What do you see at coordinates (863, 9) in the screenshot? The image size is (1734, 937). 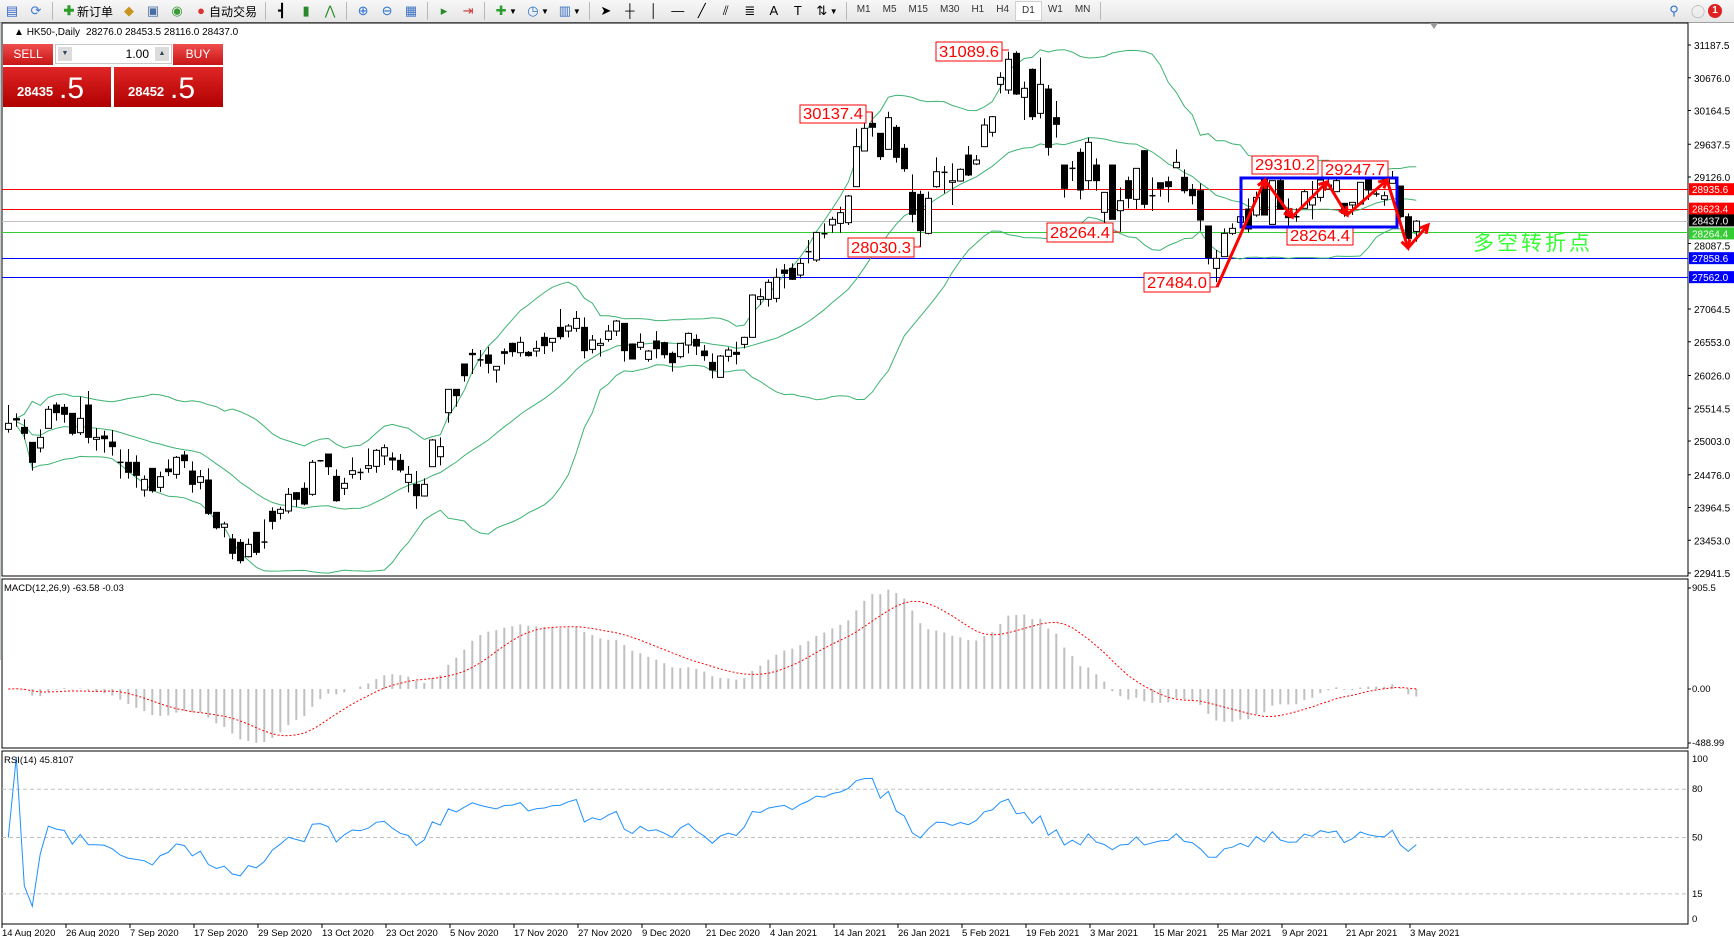 I see `timeframe-m1: M1` at bounding box center [863, 9].